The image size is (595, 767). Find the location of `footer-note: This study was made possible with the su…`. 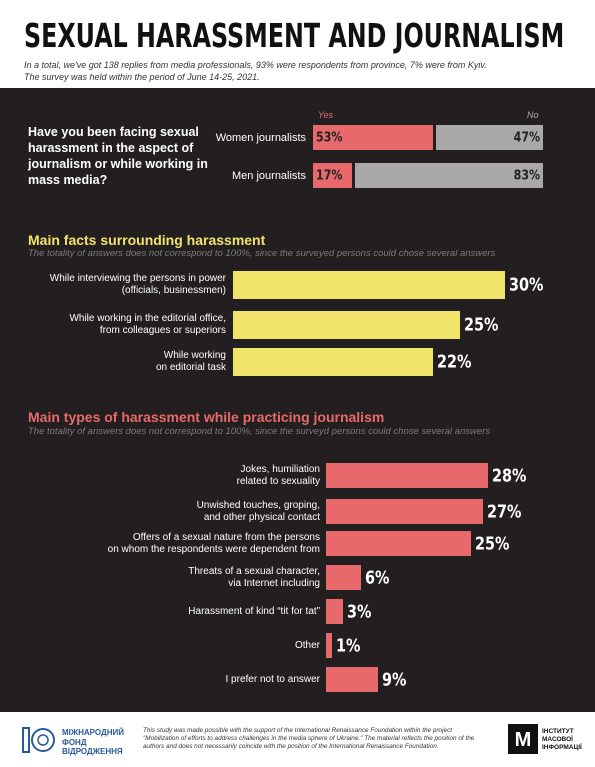

footer-note: This study was made possible with the su… is located at coordinates (309, 738).